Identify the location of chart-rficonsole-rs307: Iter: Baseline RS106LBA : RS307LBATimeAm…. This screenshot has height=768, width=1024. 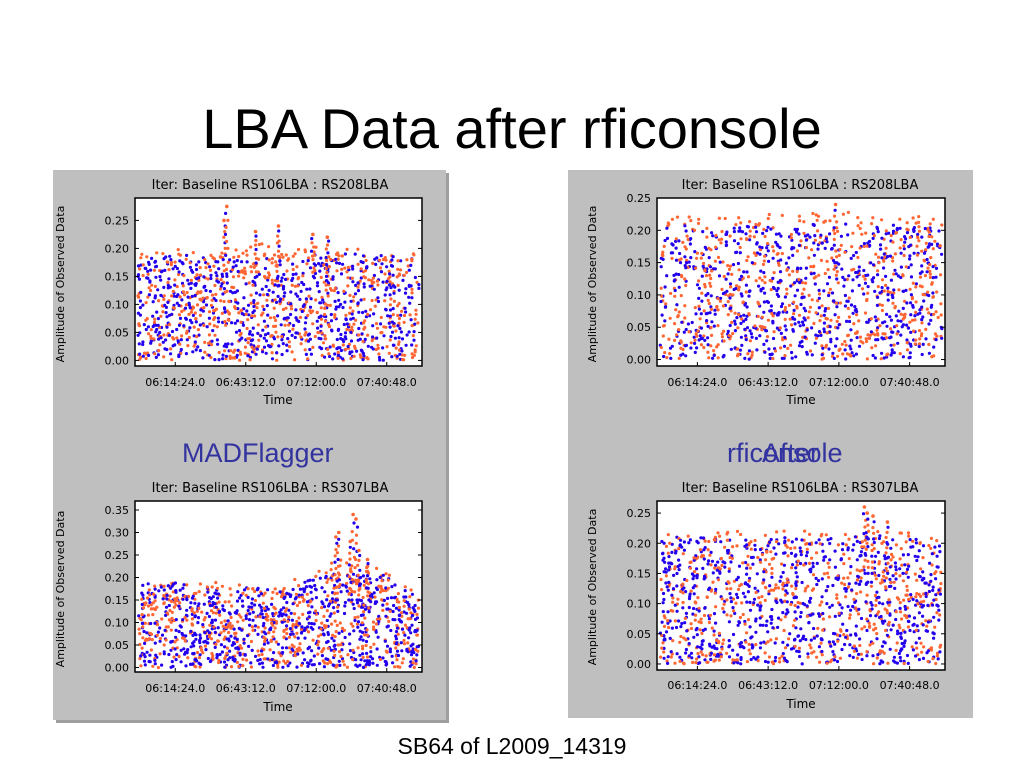
(766, 596).